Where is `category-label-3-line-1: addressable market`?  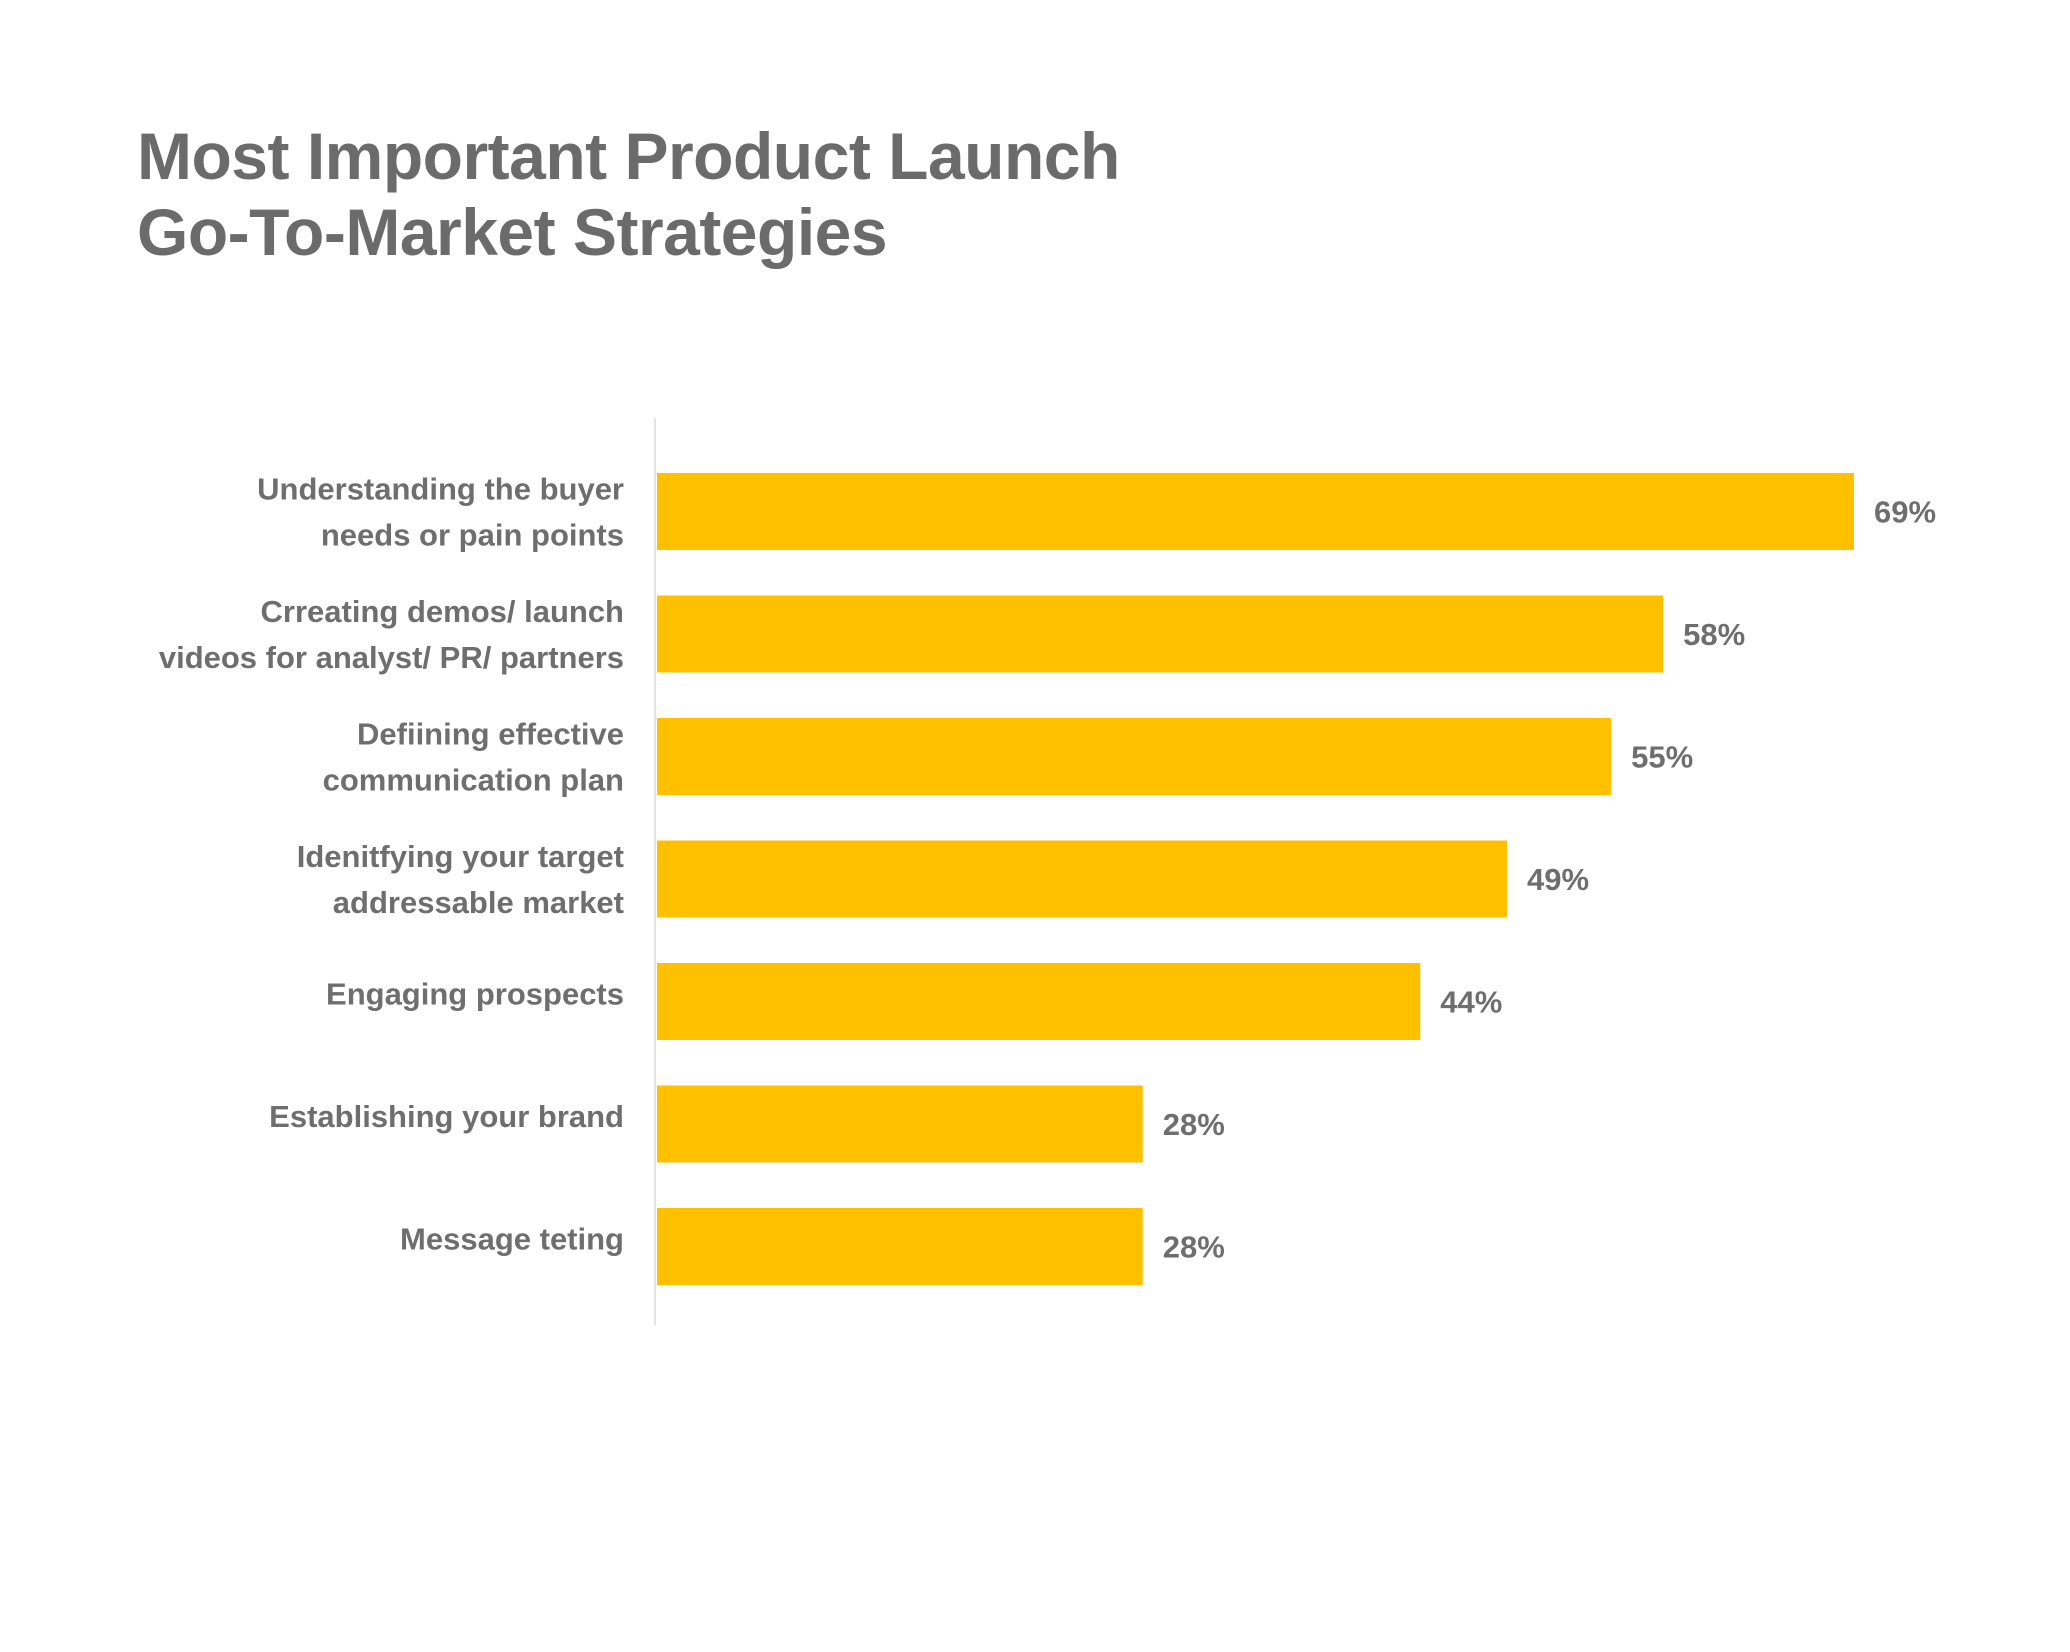 category-label-3-line-1: addressable market is located at coordinates (478, 902).